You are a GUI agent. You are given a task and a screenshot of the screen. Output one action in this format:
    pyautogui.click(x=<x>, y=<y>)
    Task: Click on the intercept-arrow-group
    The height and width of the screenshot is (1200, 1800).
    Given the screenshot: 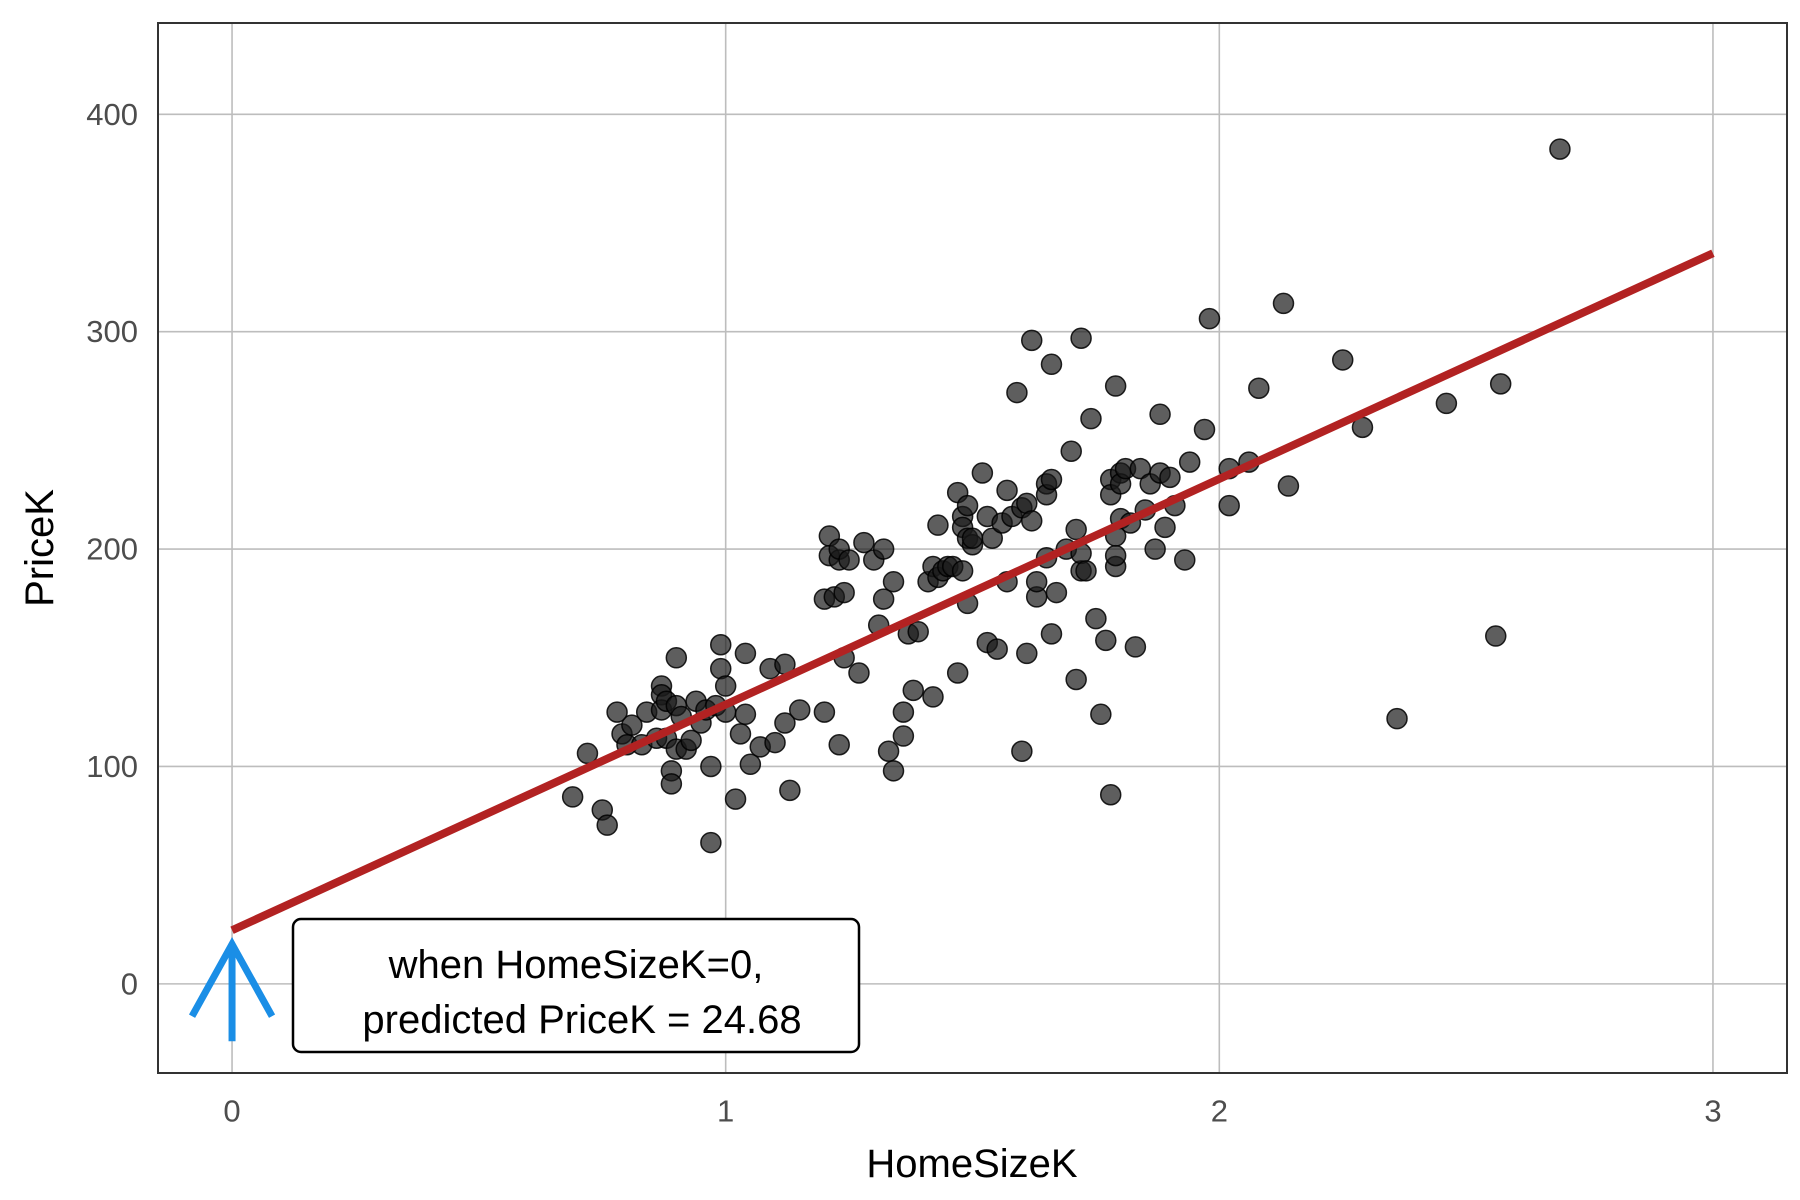 What is the action you would take?
    pyautogui.click(x=232, y=989)
    